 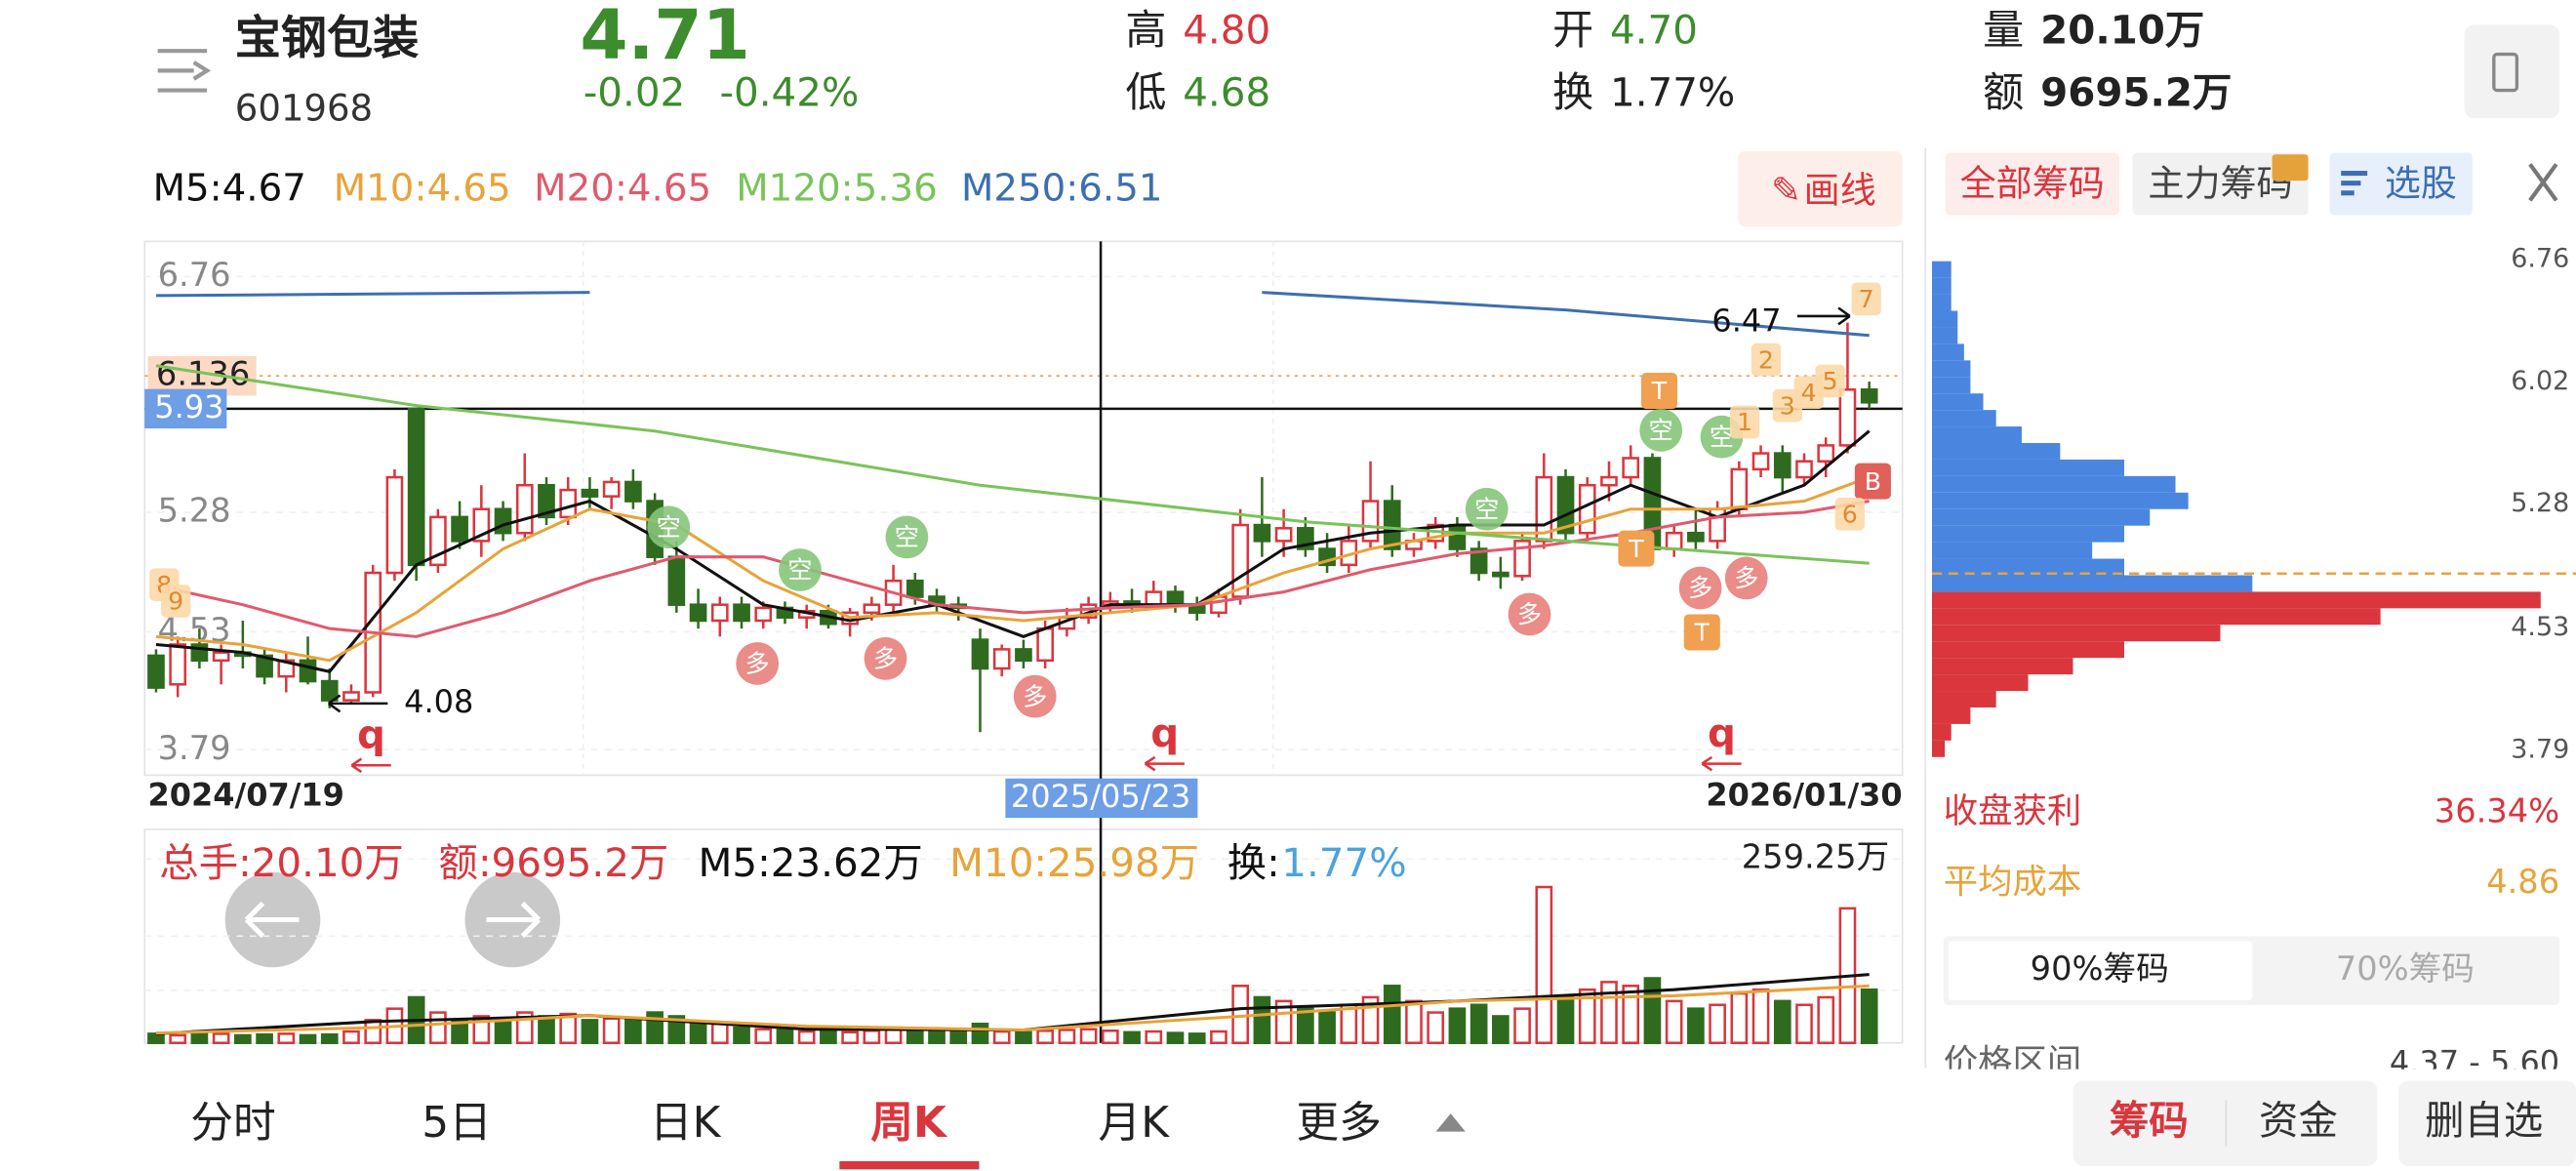 I want to click on menu-icon, so click(x=184, y=71).